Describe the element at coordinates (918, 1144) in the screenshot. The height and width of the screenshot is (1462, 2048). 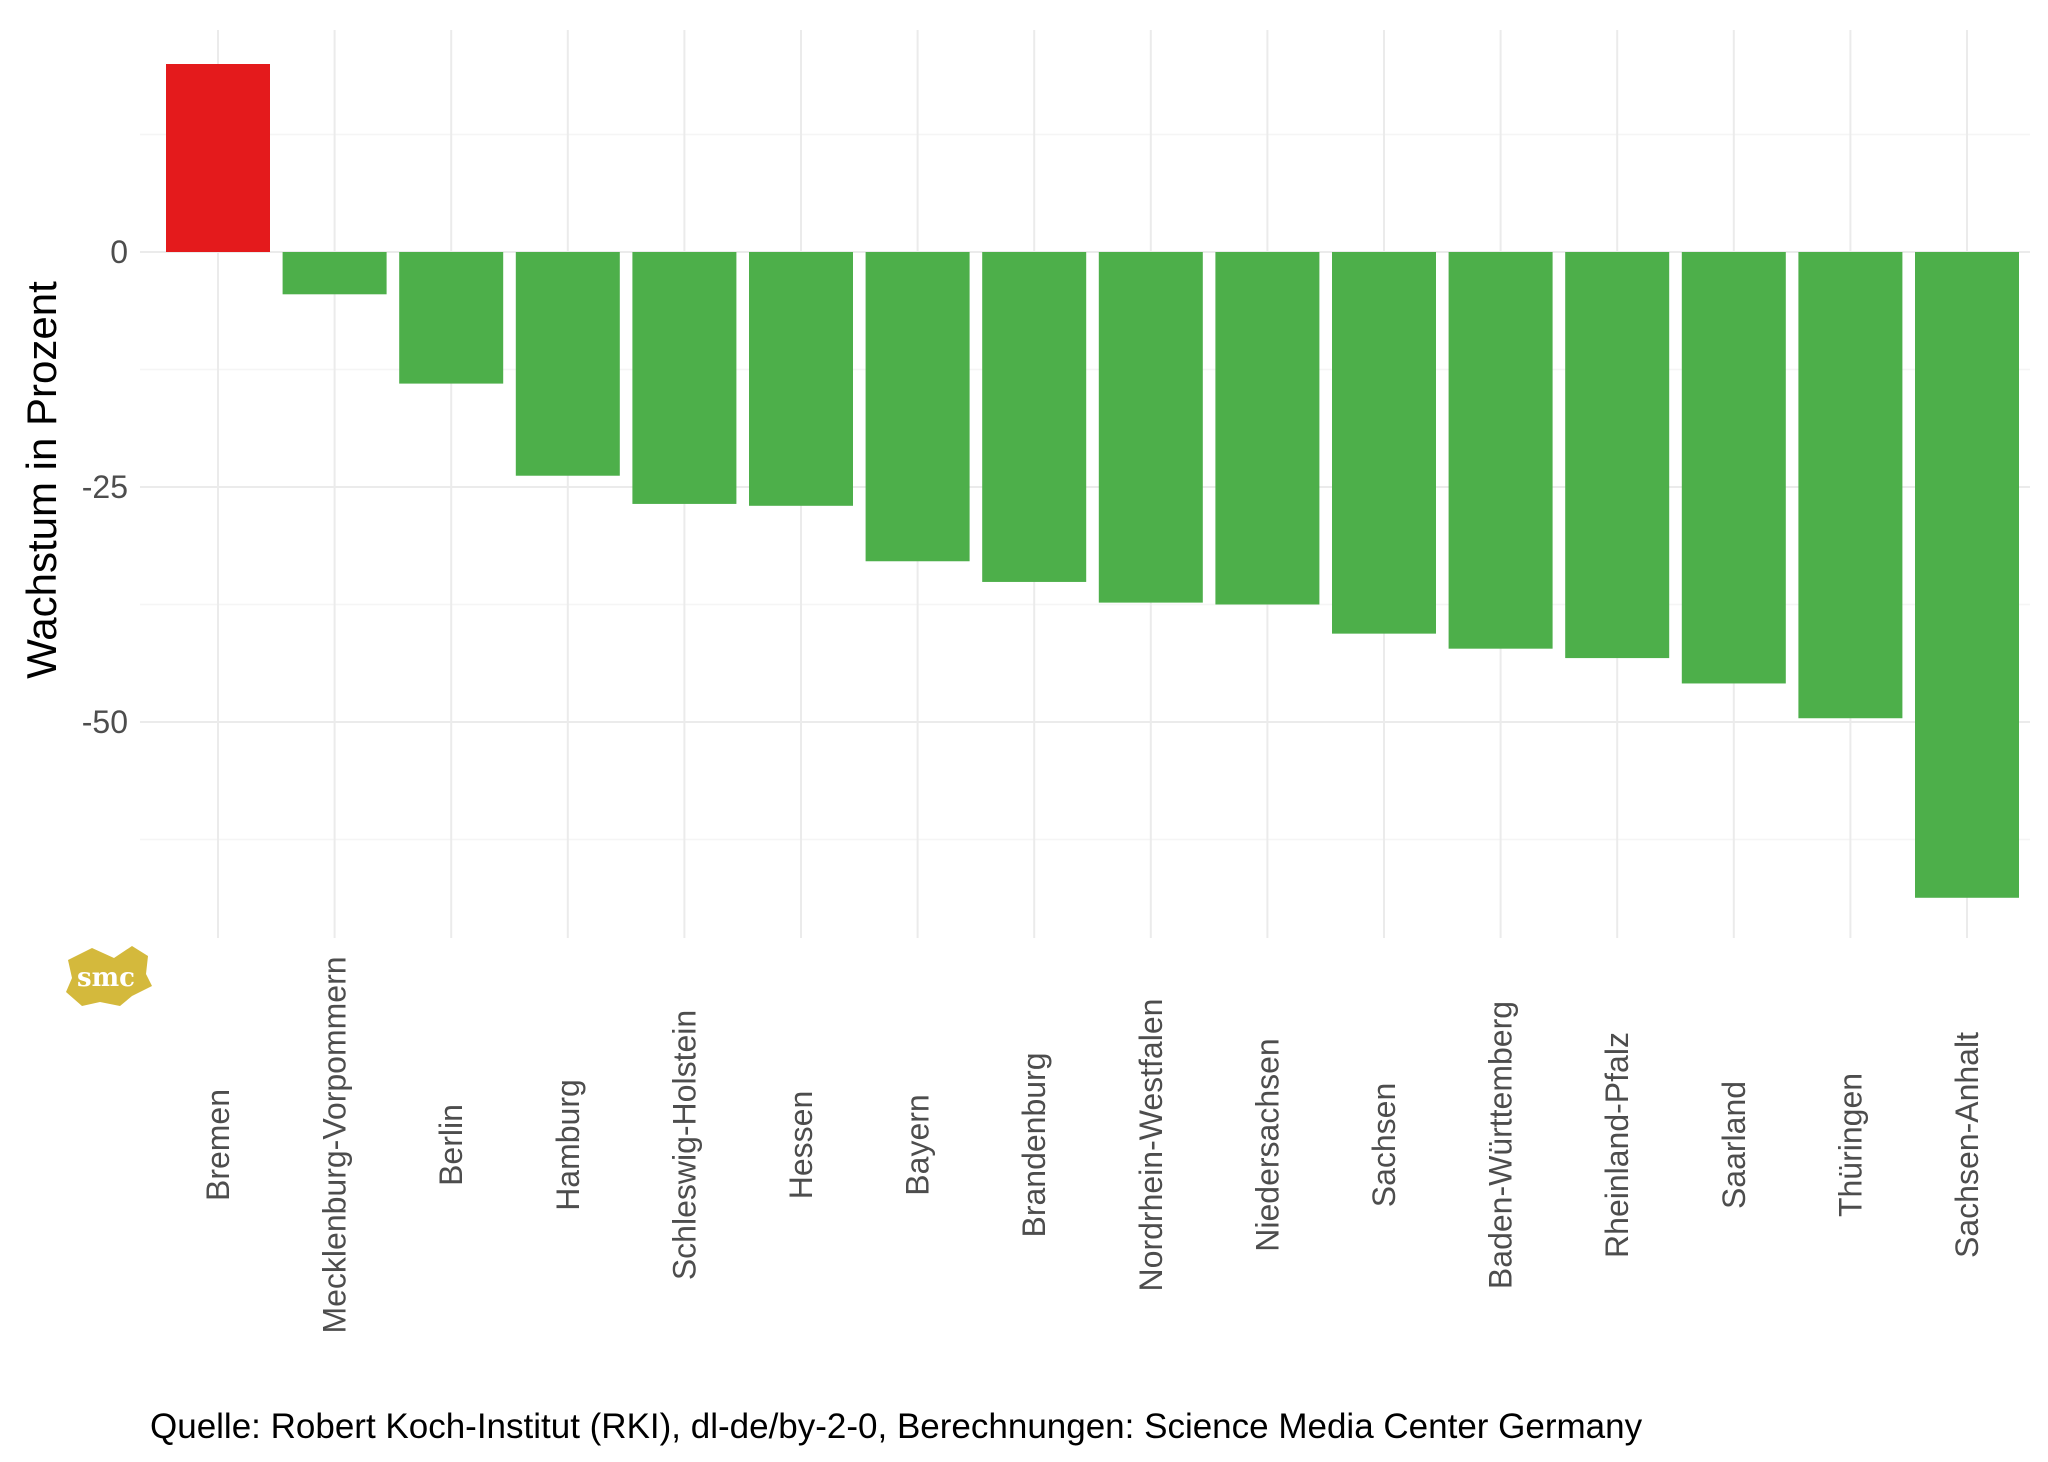
I see `x-tick-label: Bayern` at that location.